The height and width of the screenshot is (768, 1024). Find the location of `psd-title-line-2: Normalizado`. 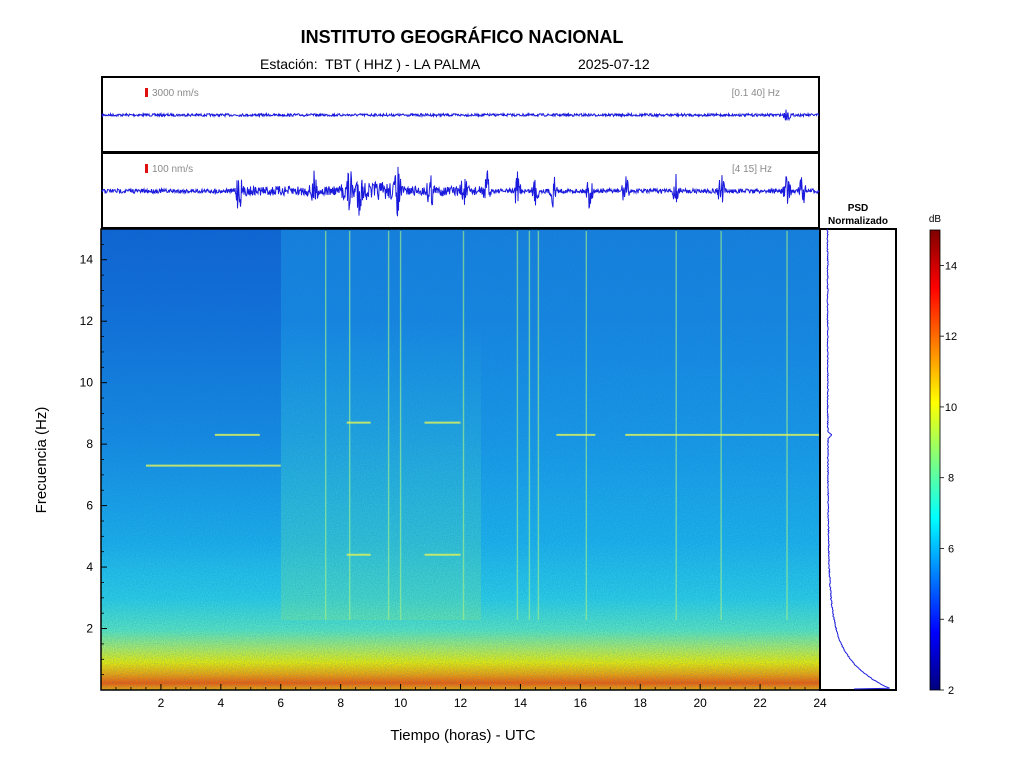

psd-title-line-2: Normalizado is located at coordinates (858, 221).